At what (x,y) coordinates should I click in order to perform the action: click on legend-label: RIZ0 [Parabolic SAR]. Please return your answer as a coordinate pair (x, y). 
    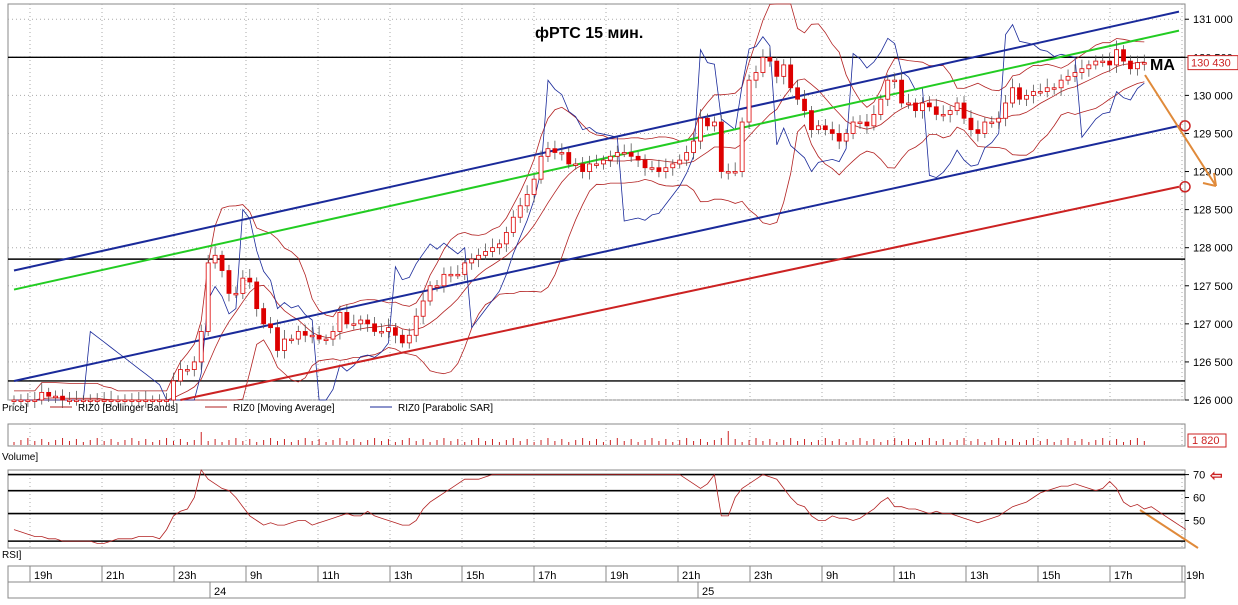
    Looking at the image, I should click on (445, 408).